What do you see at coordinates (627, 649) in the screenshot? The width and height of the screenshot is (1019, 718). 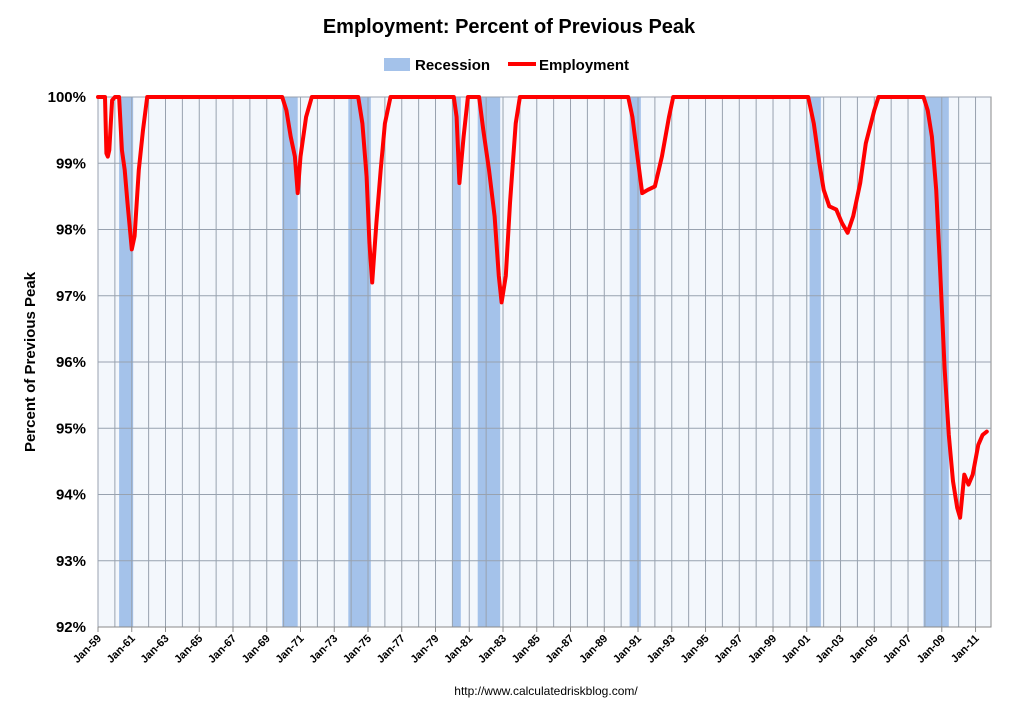 I see `x-tick-label-Jan-91: Jan-91` at bounding box center [627, 649].